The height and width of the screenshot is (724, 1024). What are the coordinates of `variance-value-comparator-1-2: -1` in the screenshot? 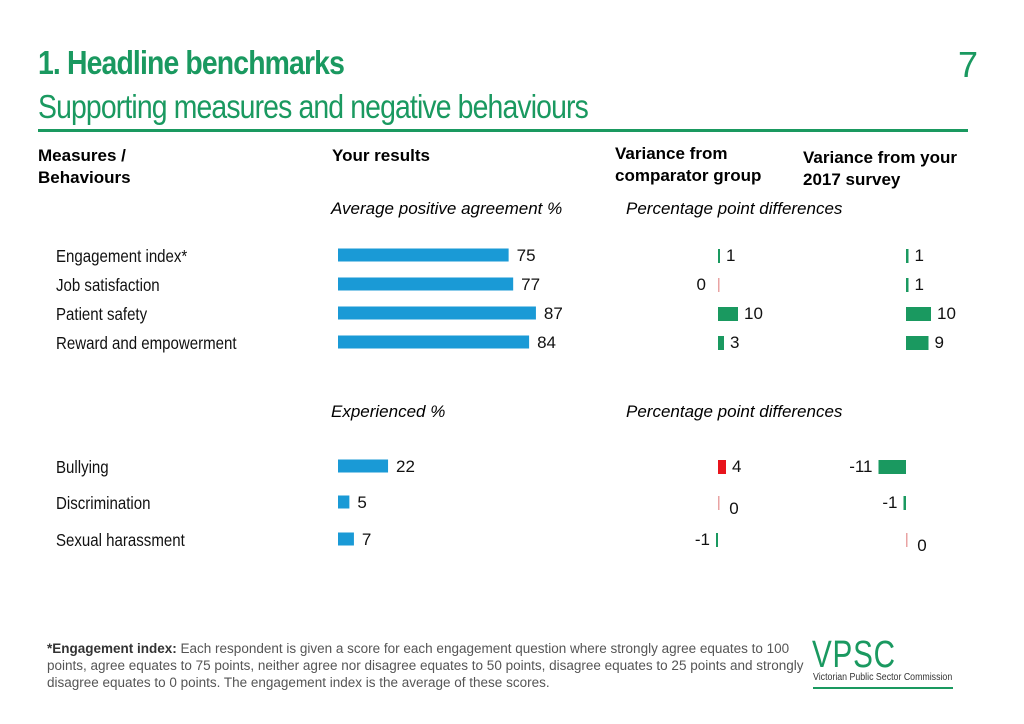 It's located at (702, 539).